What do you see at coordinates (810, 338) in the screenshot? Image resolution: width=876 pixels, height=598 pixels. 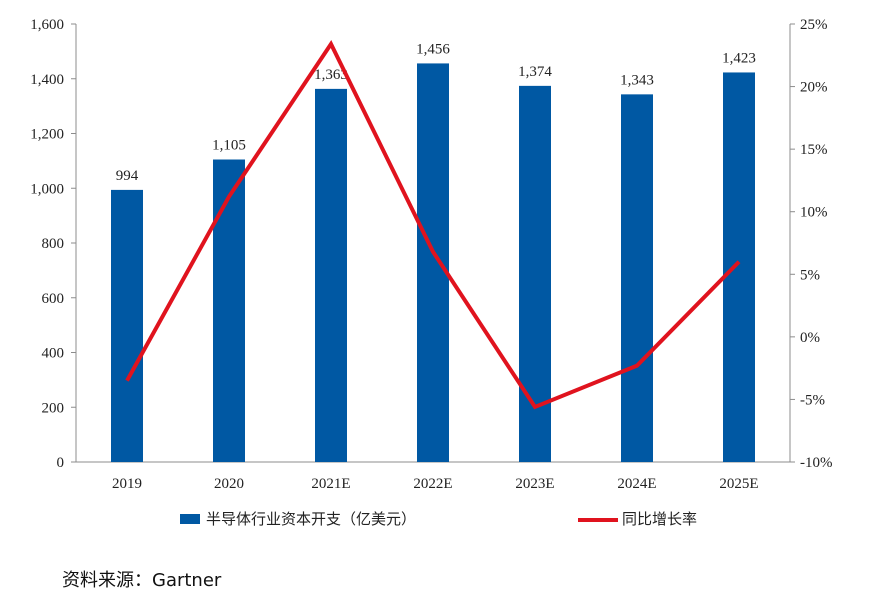 I see `y-right-tick-label: 0%` at bounding box center [810, 338].